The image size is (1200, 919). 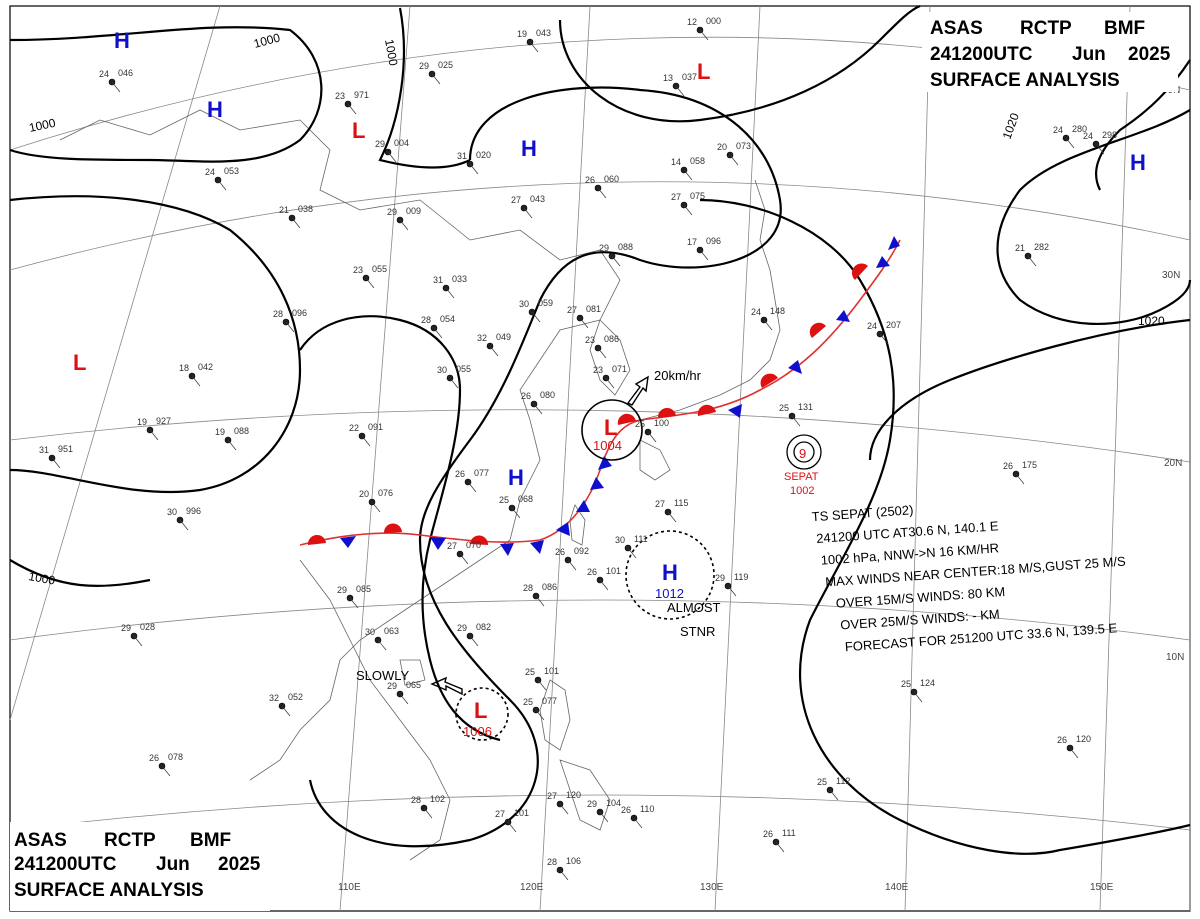 What do you see at coordinates (1124, 28) in the screenshot?
I see `header-top-code: BMF` at bounding box center [1124, 28].